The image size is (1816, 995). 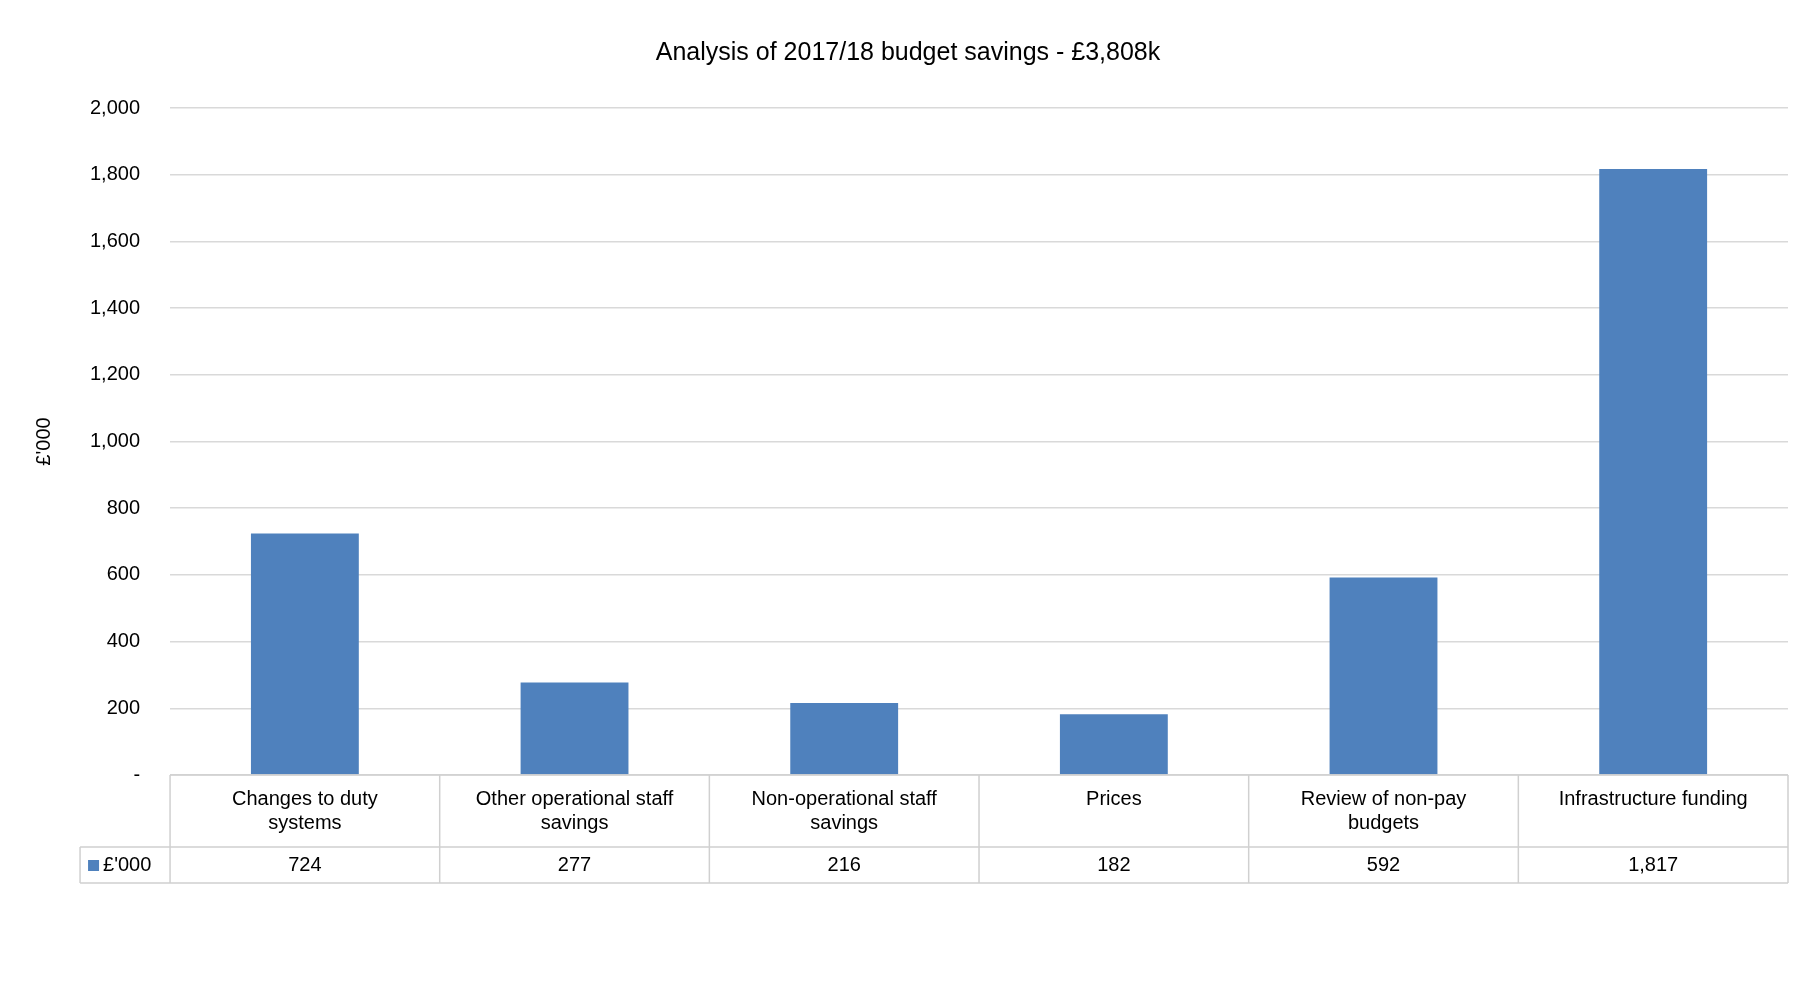 What do you see at coordinates (115, 306) in the screenshot?
I see `y-tick-label: 1,400` at bounding box center [115, 306].